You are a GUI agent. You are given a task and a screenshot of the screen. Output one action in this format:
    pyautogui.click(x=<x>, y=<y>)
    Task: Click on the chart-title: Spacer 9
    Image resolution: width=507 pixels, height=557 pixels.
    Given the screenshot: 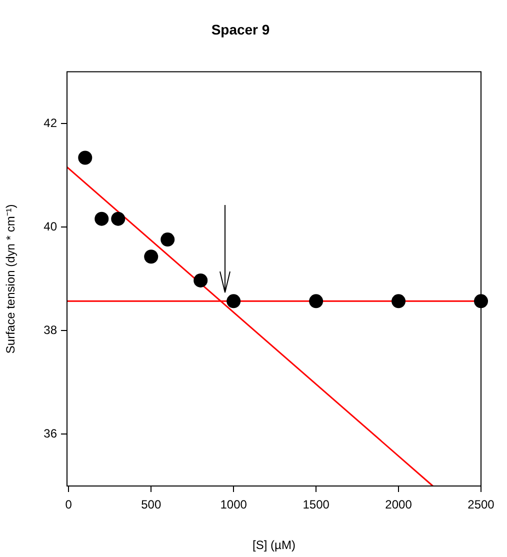 What is the action you would take?
    pyautogui.click(x=240, y=29)
    